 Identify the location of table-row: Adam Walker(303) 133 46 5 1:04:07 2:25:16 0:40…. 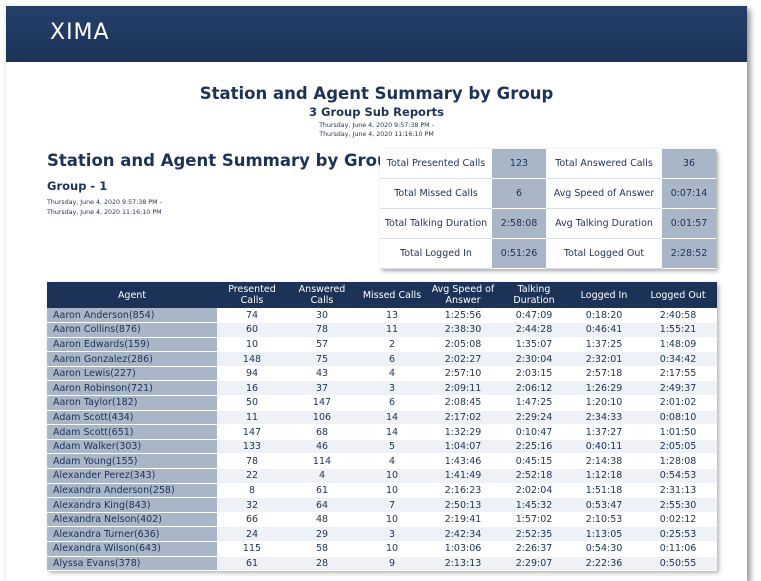
(382, 447).